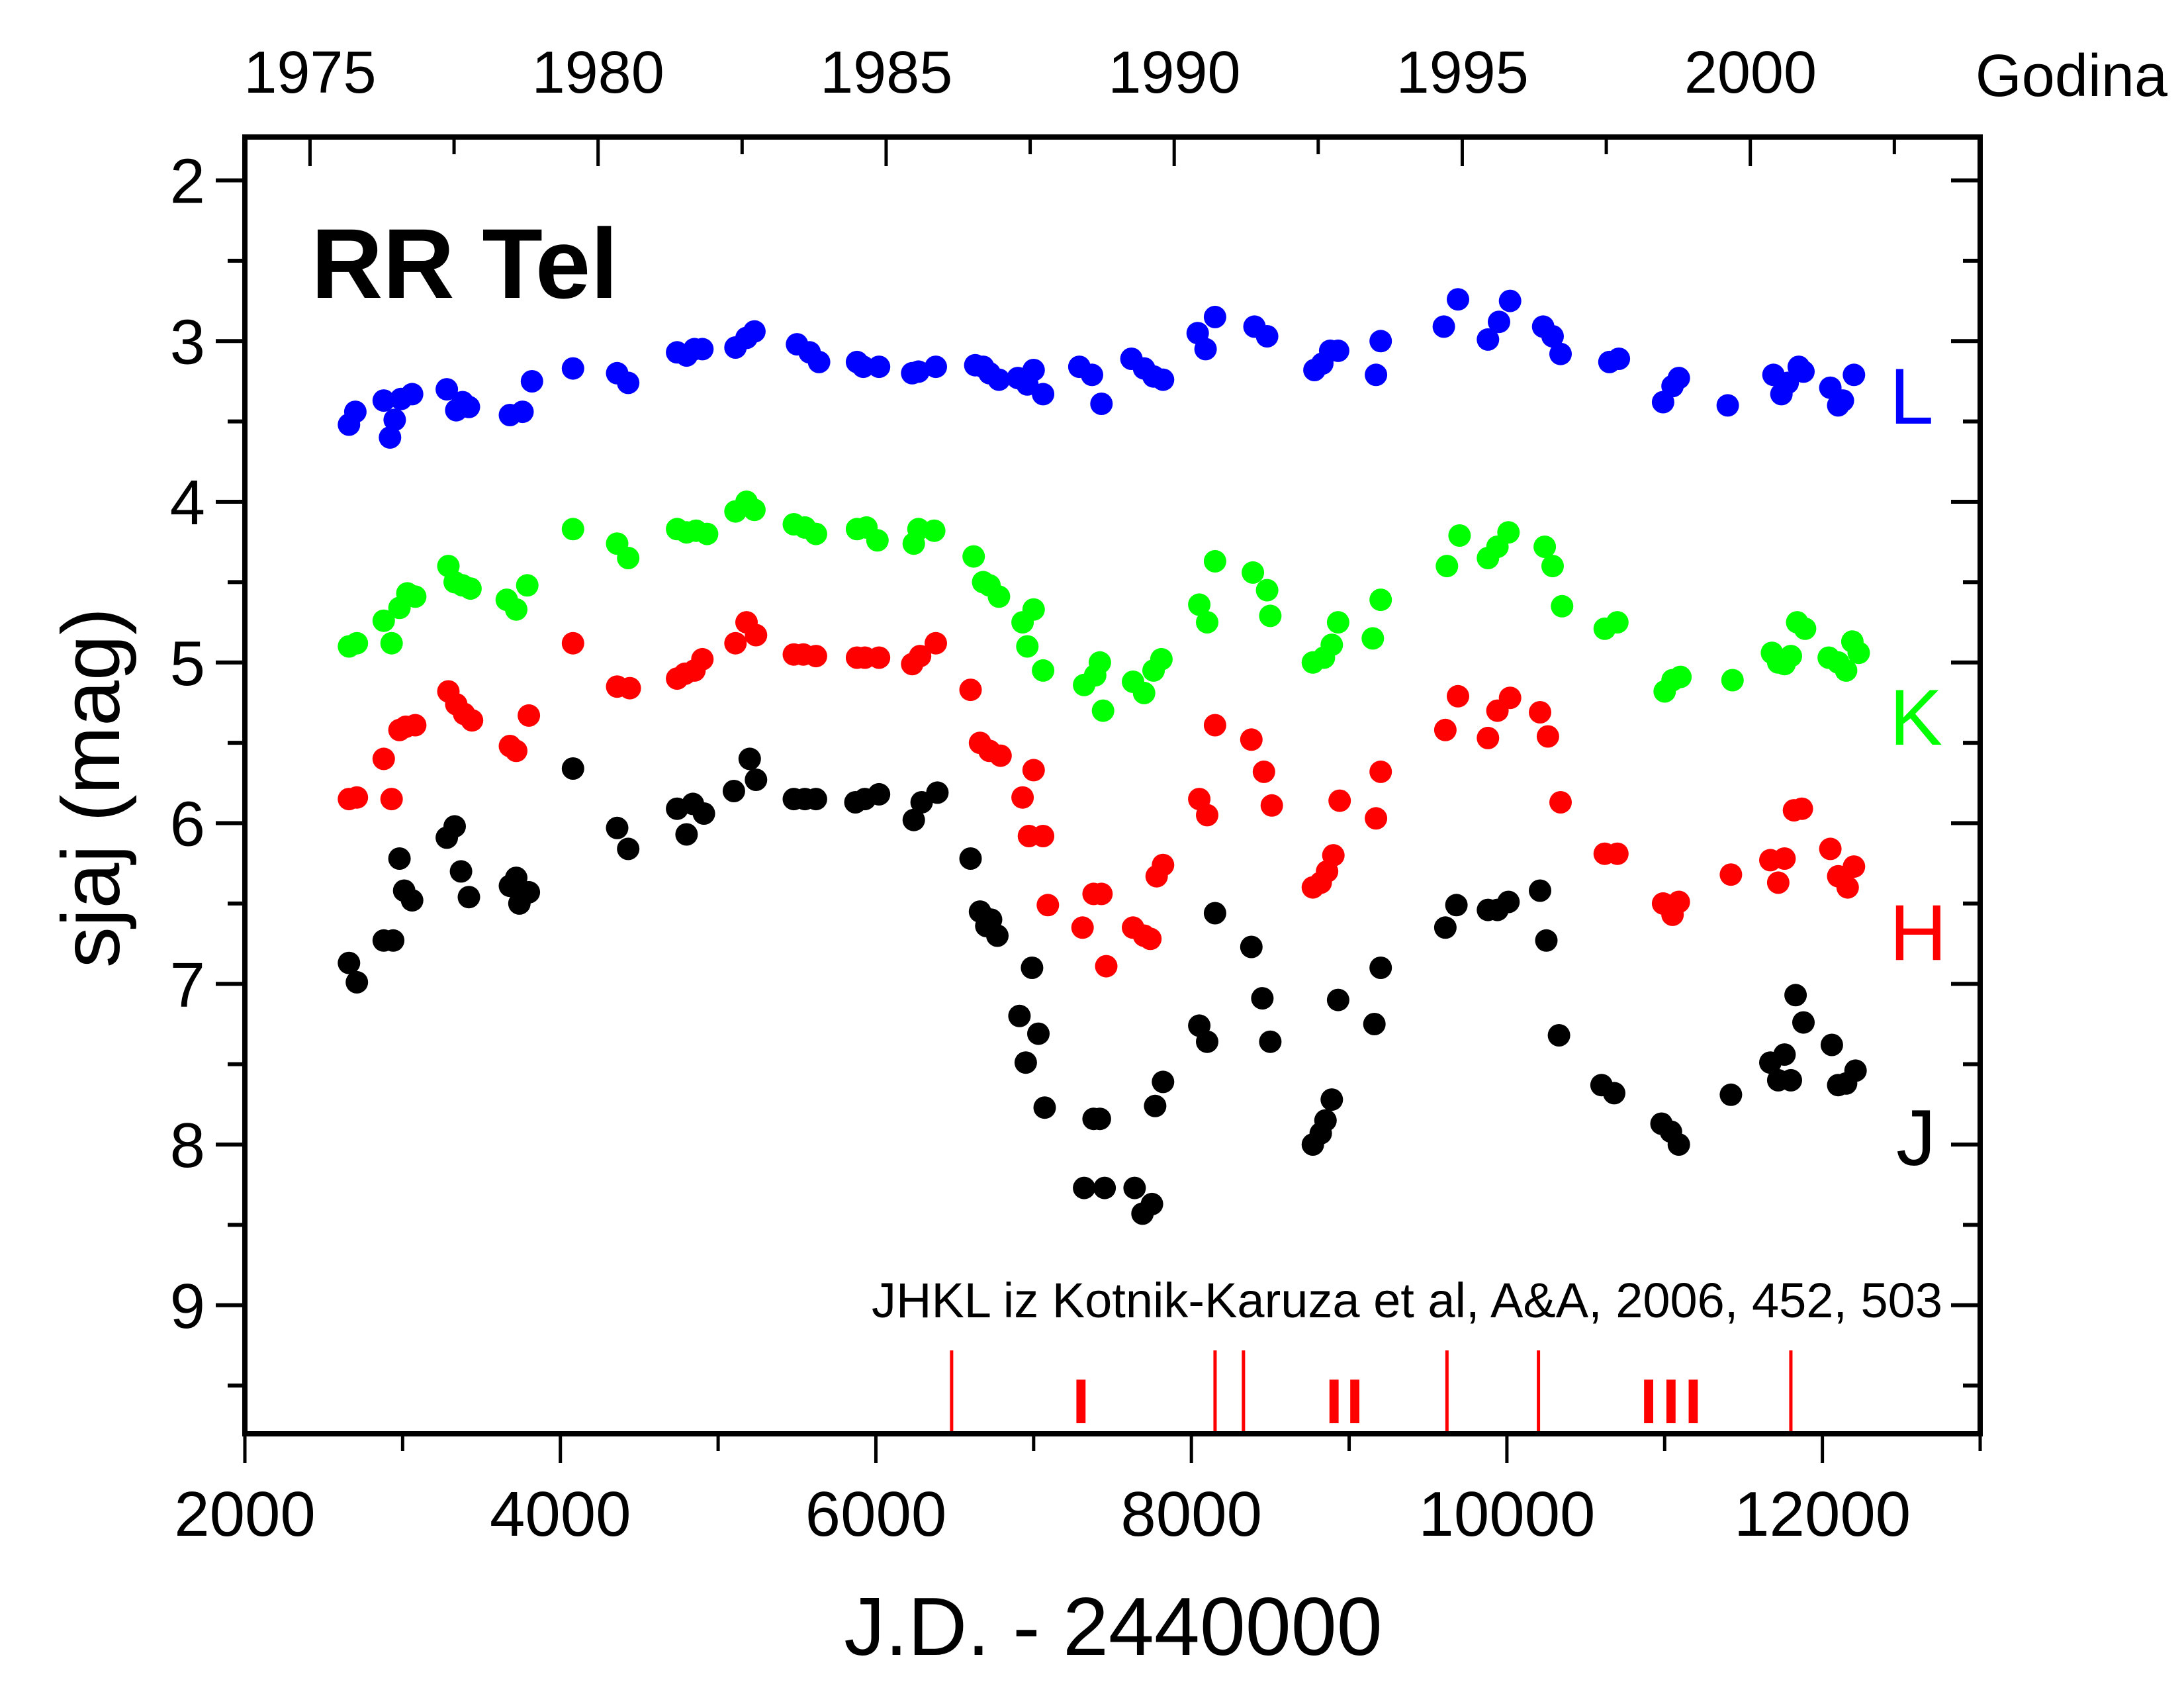 This screenshot has width=2184, height=1688. Describe the element at coordinates (560, 1514) in the screenshot. I see `x-tick-label: 4000` at that location.